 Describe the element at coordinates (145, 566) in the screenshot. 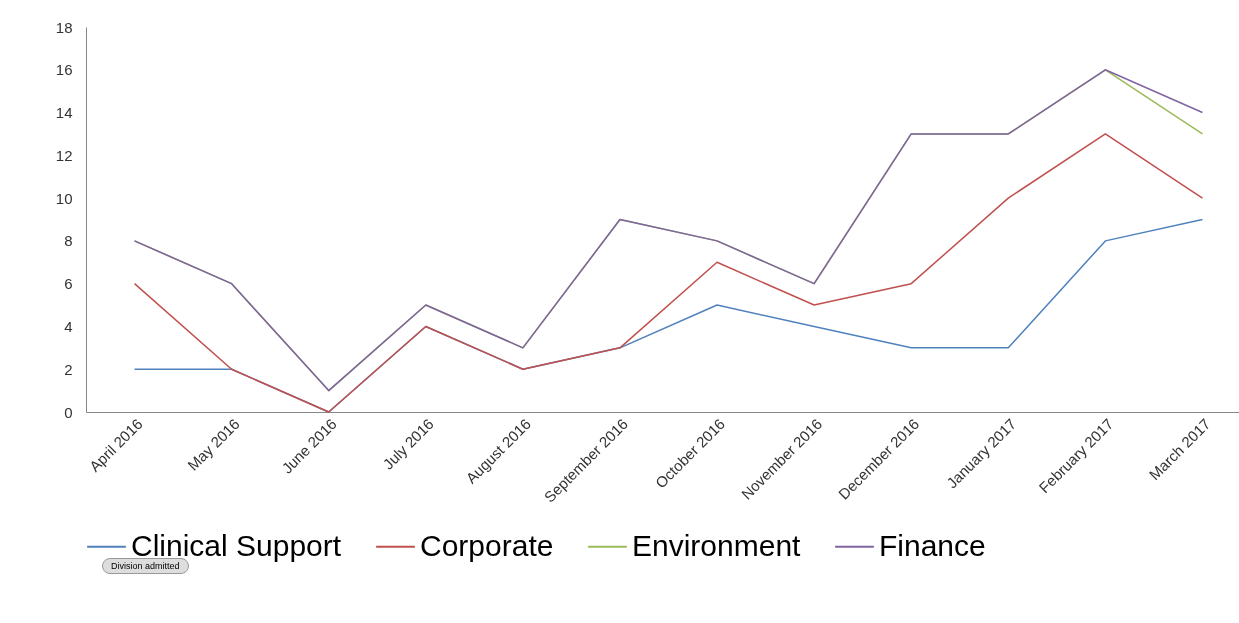

I see `filter-button: Division admitted` at that location.